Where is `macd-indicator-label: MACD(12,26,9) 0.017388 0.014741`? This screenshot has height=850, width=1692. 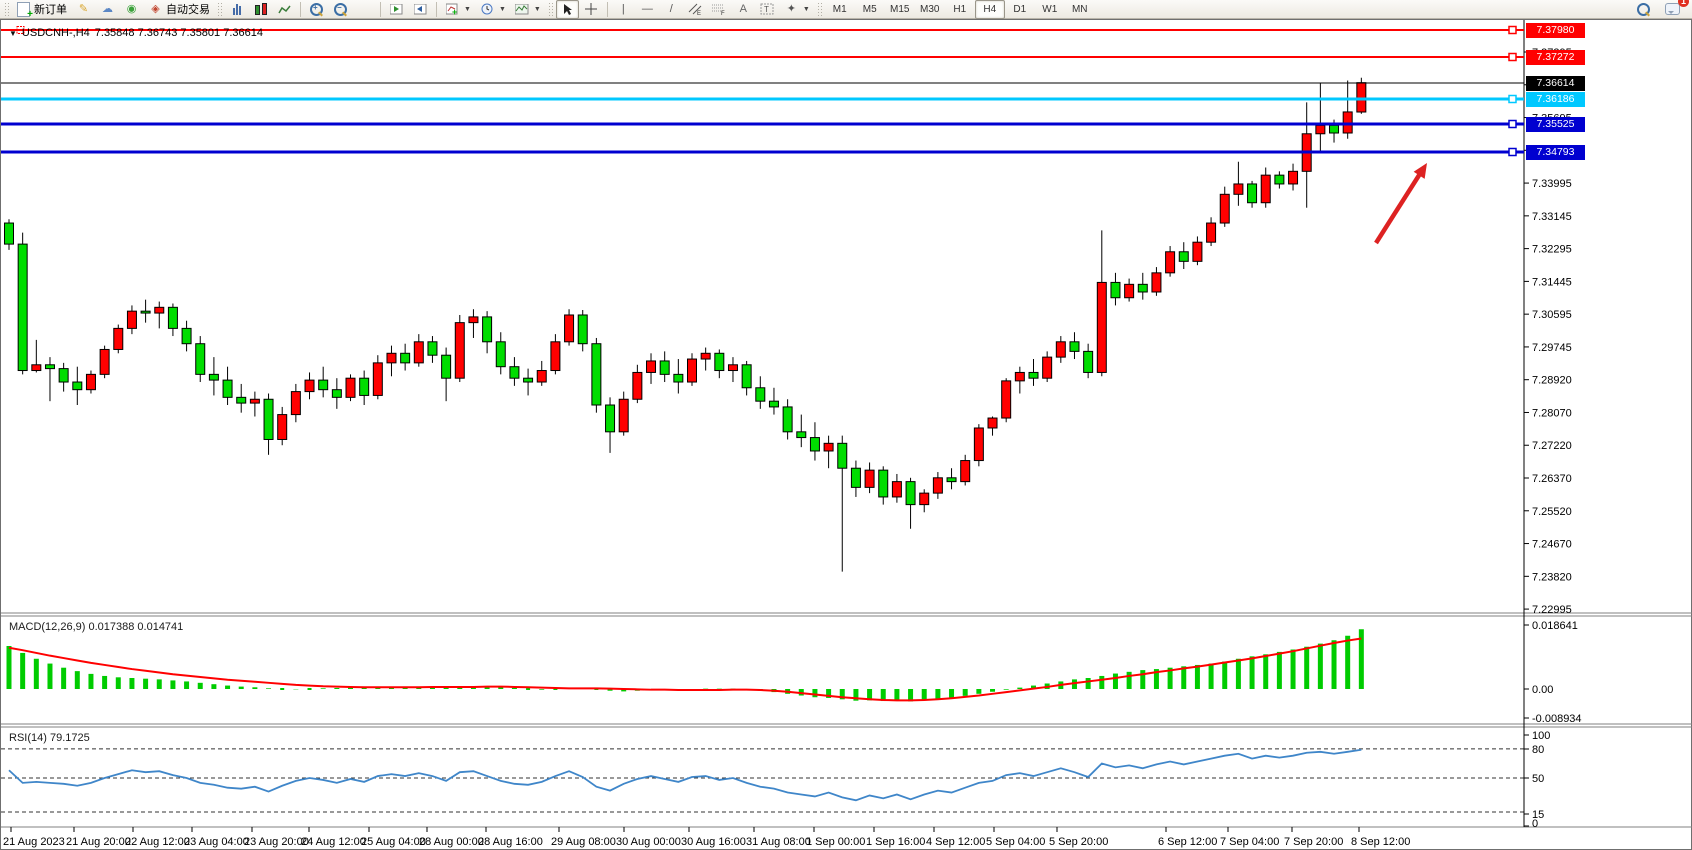
macd-indicator-label: MACD(12,26,9) 0.017388 0.014741 is located at coordinates (96, 627).